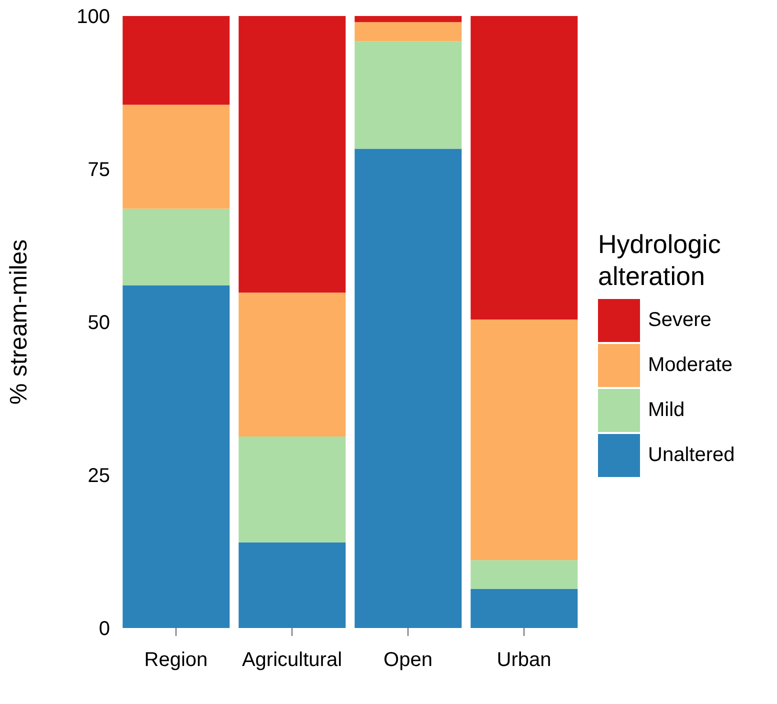  Describe the element at coordinates (666, 410) in the screenshot. I see `legend-label: Mild` at that location.